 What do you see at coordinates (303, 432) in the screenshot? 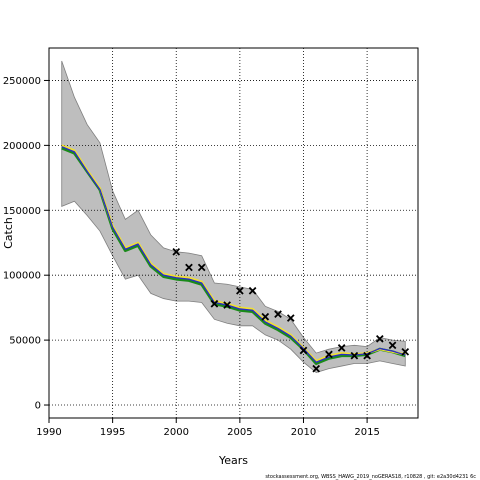
I see `x-tick-label: 2010` at bounding box center [303, 432].